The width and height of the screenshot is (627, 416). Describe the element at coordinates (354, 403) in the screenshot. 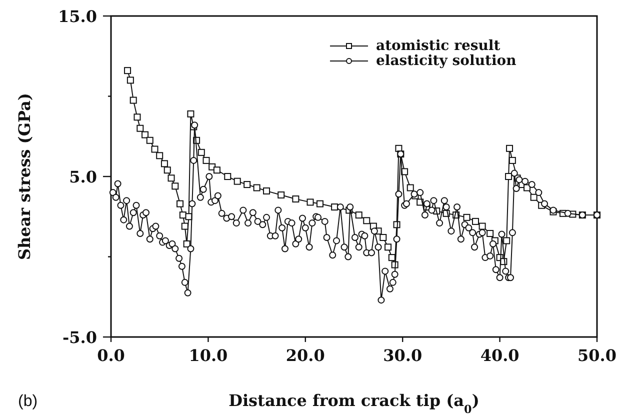

I see `x-axis-title: Distance from crack tip (a$_{0}$)` at that location.